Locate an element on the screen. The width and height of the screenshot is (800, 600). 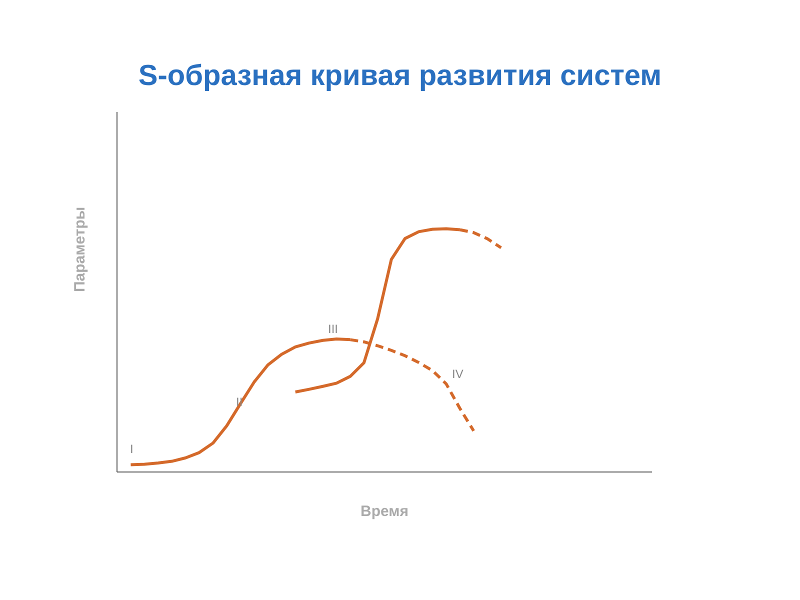
annotation: III is located at coordinates (333, 329).